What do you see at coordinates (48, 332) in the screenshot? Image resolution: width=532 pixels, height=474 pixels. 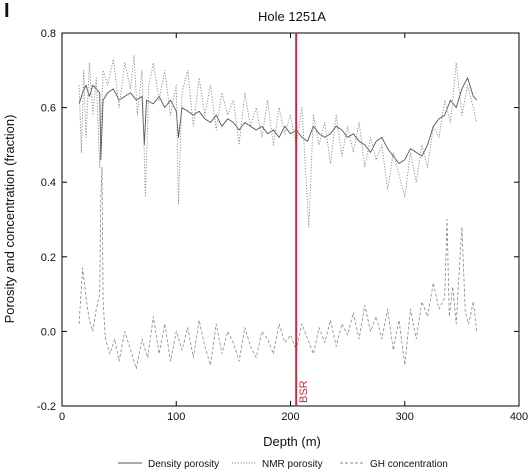 I see `y-tick-label: 0.0` at bounding box center [48, 332].